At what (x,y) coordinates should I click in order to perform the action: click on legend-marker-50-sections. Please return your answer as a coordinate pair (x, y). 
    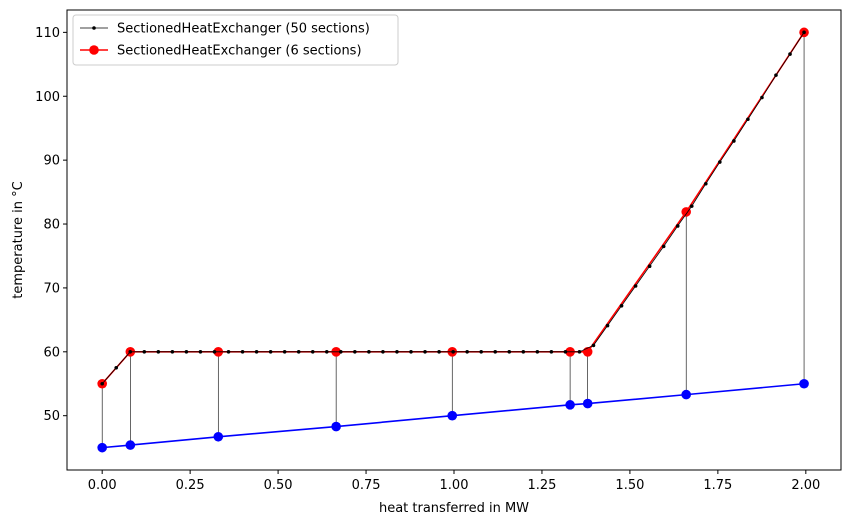
    Looking at the image, I should click on (94, 28).